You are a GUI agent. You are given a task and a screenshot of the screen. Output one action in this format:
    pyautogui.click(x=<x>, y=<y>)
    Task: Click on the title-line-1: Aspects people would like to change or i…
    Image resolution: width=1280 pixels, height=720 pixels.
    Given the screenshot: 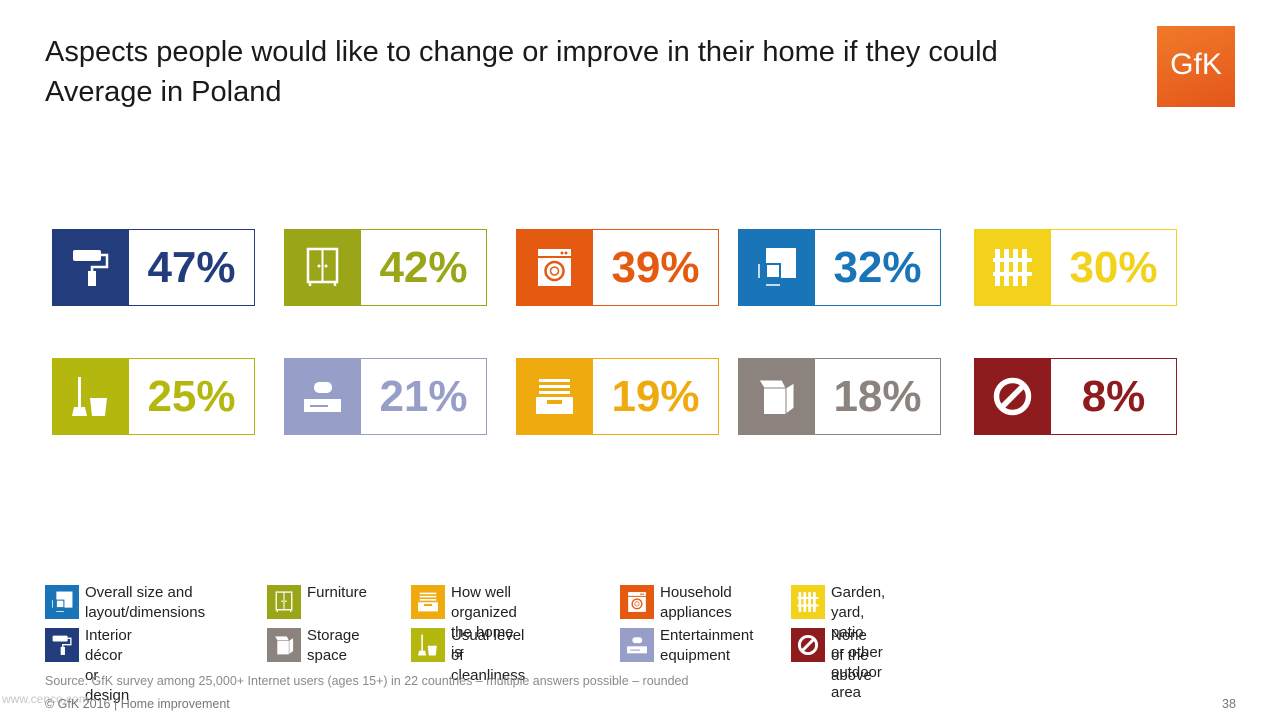 What is the action you would take?
    pyautogui.click(x=521, y=52)
    